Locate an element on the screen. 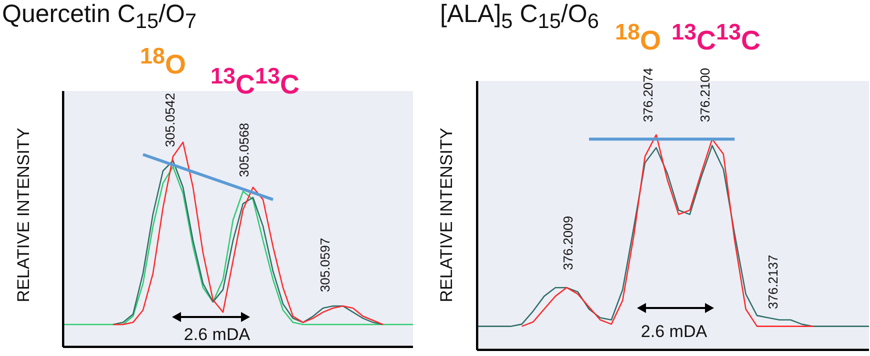 The height and width of the screenshot is (356, 870). chart-title: Quercetin C$_{15}$/O$_{7}$ is located at coordinates (99, 17).